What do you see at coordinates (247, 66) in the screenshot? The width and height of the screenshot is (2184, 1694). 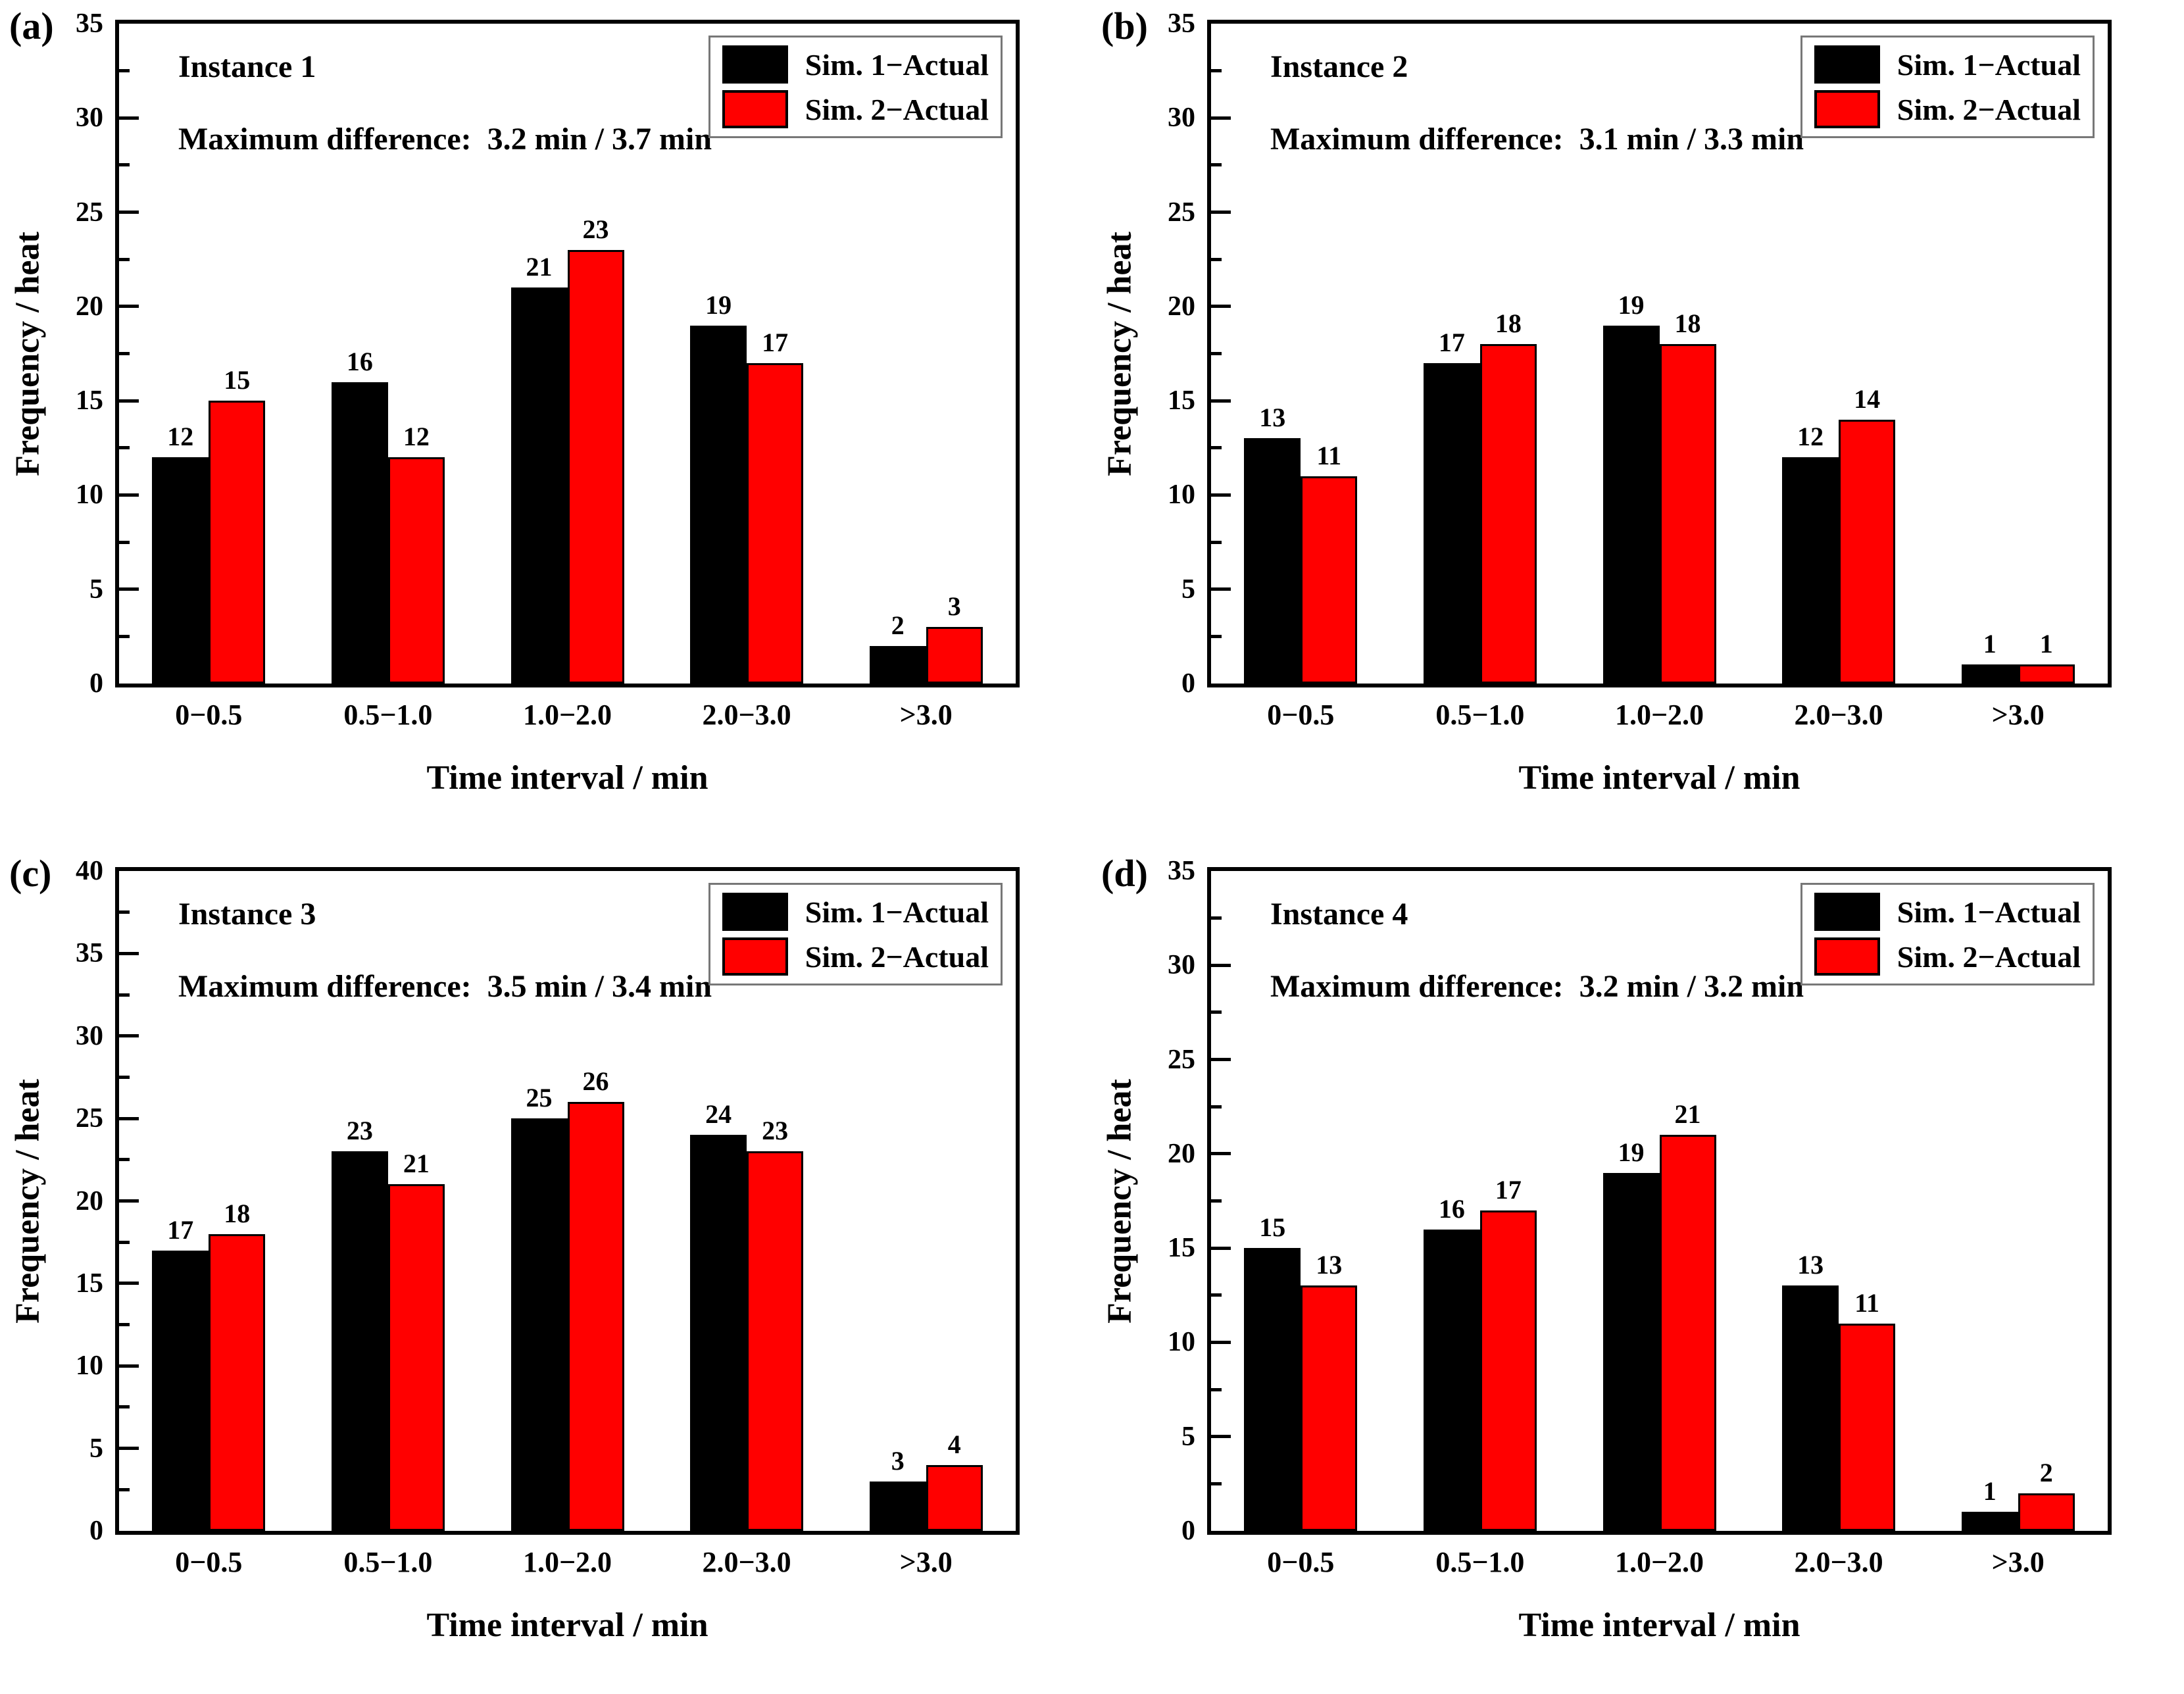 I see `instance-title: Instance 1` at bounding box center [247, 66].